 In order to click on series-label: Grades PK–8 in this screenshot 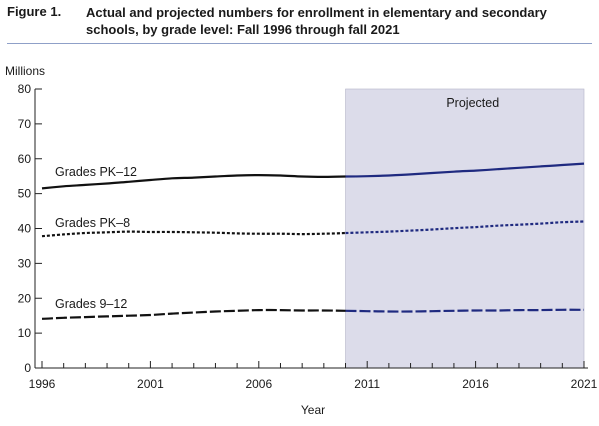, I will do `click(92, 223)`.